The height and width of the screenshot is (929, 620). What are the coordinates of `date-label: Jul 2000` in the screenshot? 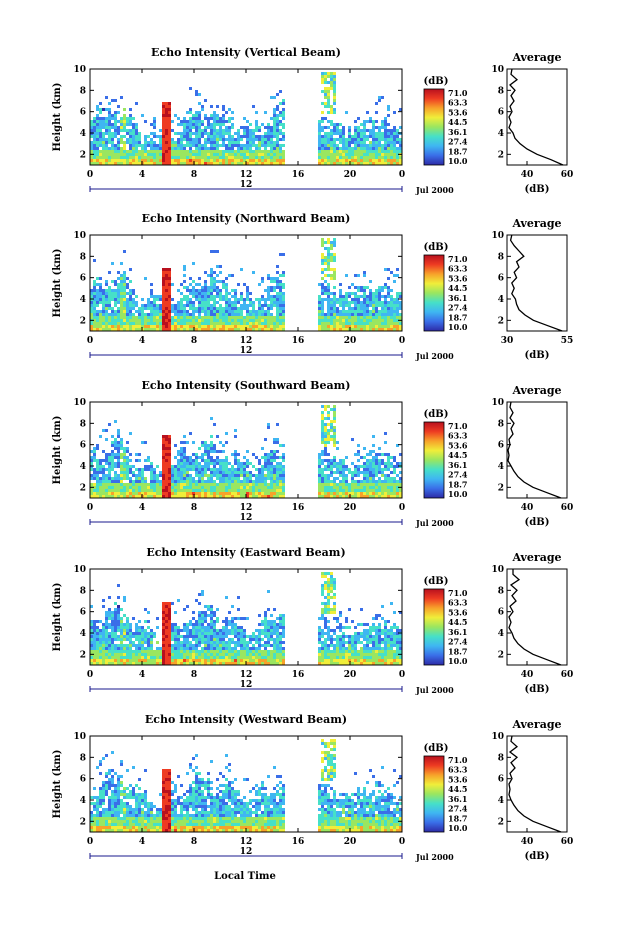 It's located at (434, 356).